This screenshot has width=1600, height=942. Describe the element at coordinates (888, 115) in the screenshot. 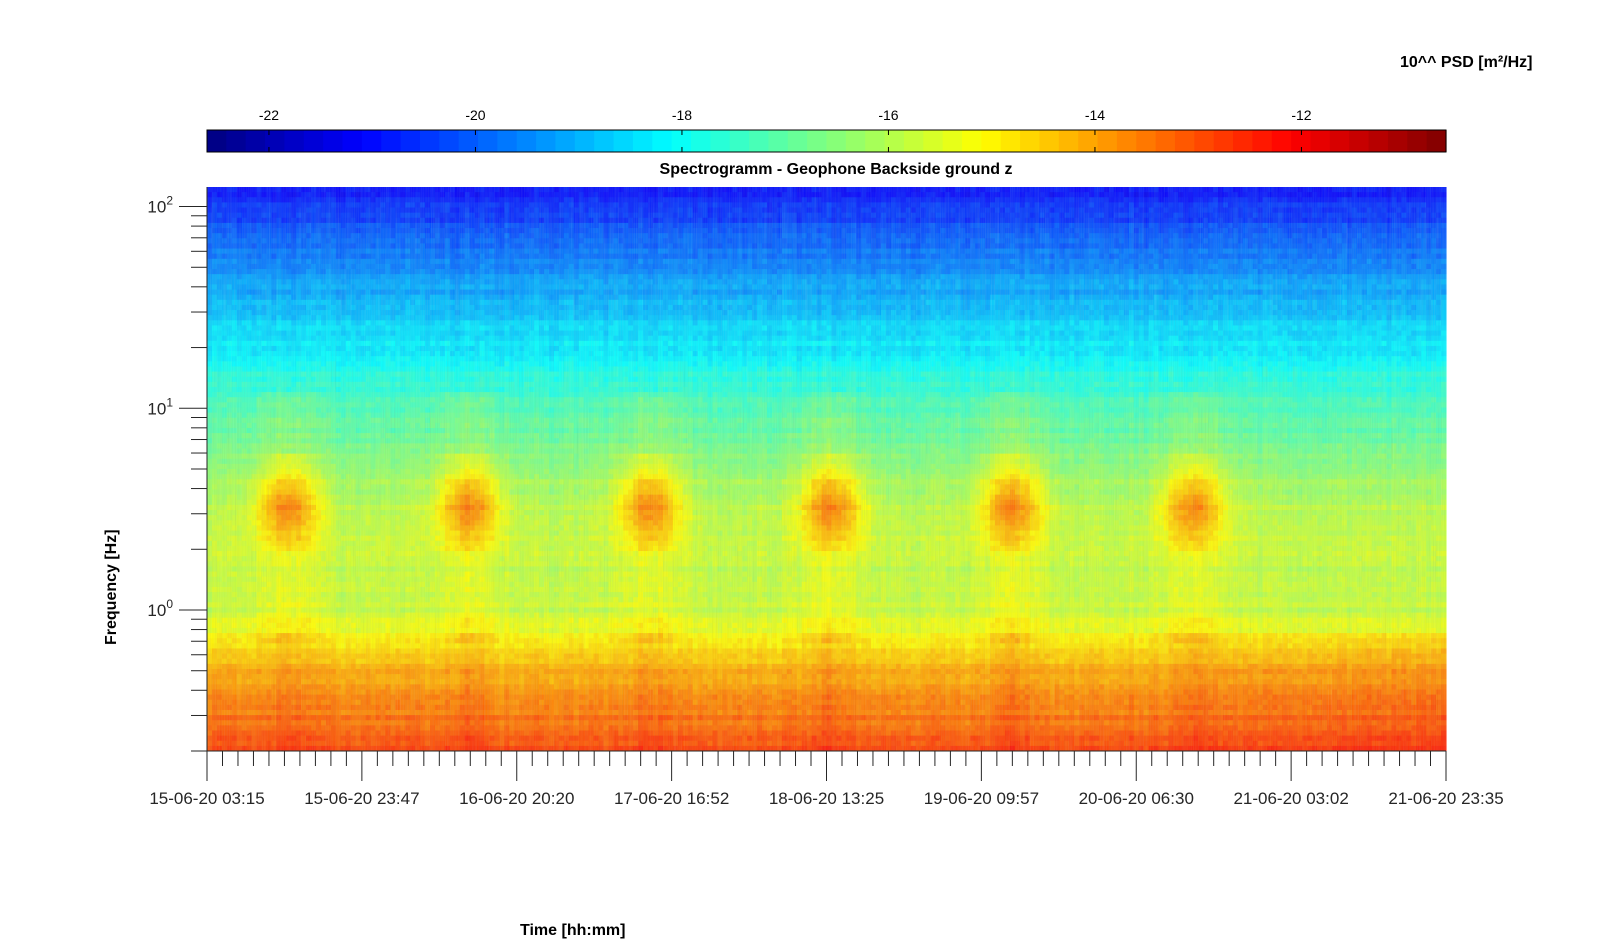

I see `colorbar-tick-label: -16` at that location.